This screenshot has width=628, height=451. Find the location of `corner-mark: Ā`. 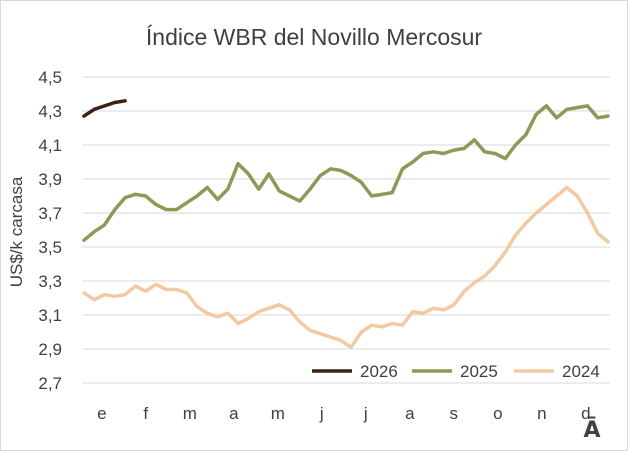

corner-mark: Ā is located at coordinates (591, 430).